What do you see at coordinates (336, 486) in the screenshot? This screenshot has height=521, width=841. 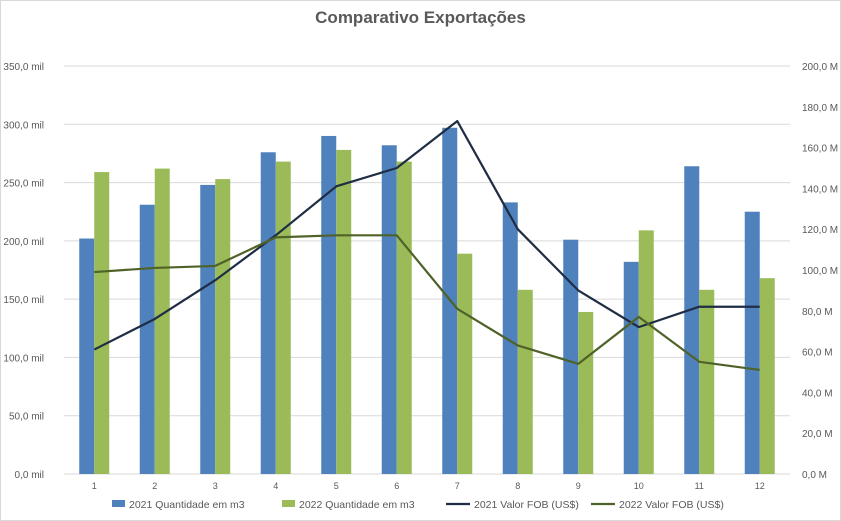 I see `x-tick-label: 5` at bounding box center [336, 486].